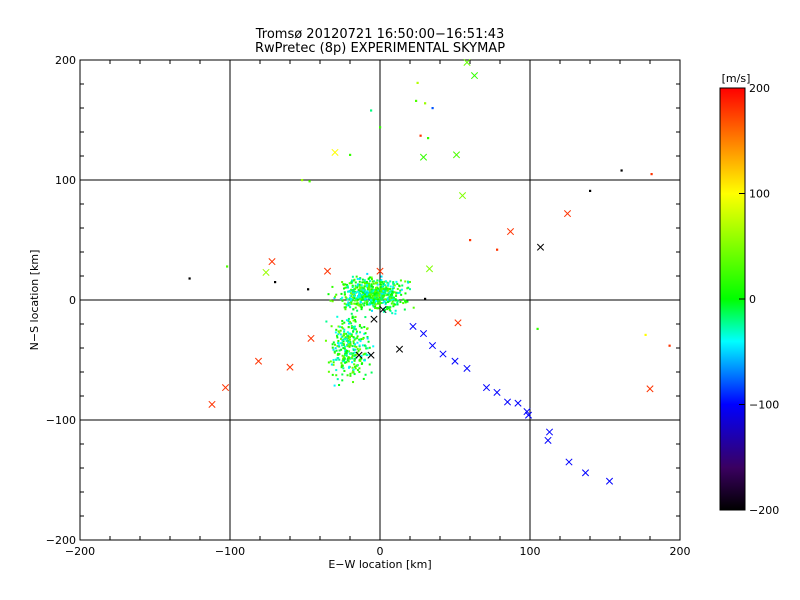  I want to click on scatter-dot, so click(380, 127).